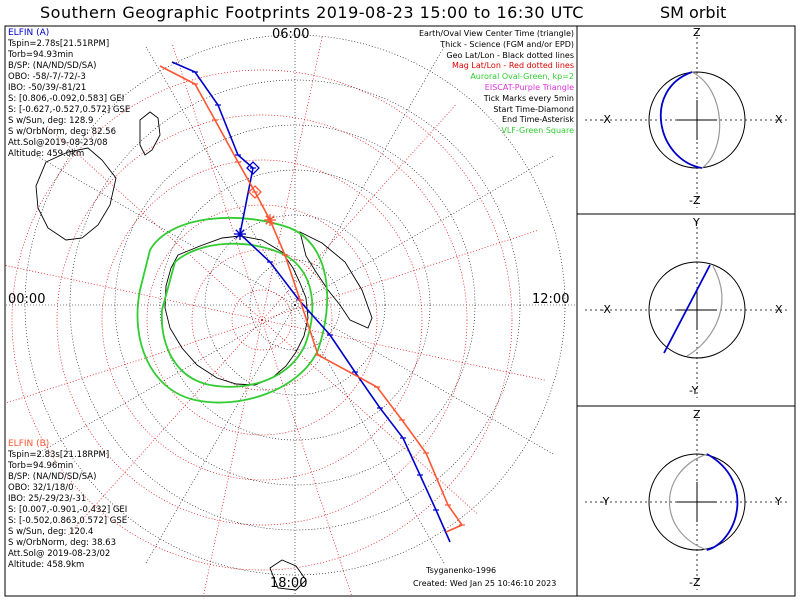  What do you see at coordinates (66, 99) in the screenshot?
I see `elfin-a-line: S: [0.806,-0.092,0.583] GEI` at bounding box center [66, 99].